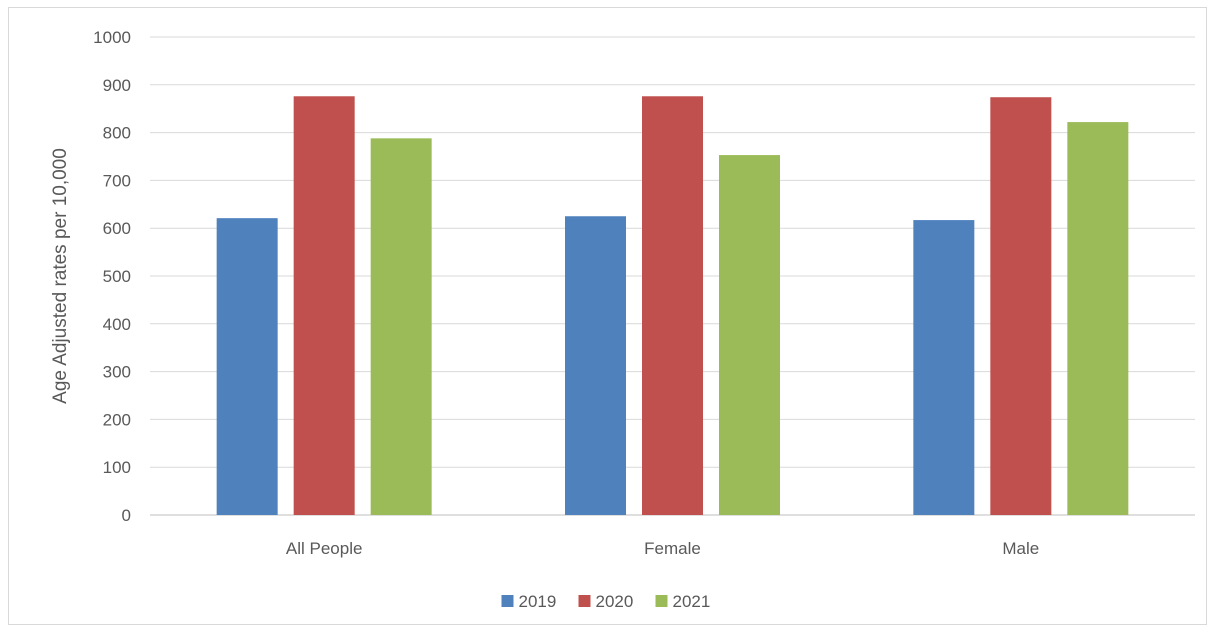 This screenshot has height=633, width=1217. Describe the element at coordinates (324, 305) in the screenshot. I see `bar-2020-all-people` at that location.